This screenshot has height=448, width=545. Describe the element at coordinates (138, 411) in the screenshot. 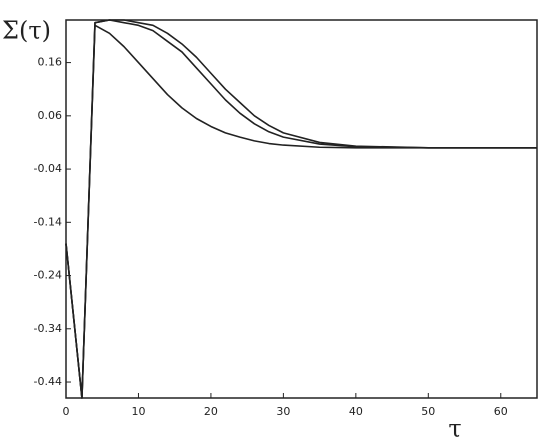

I see `x-tick-label: 10` at that location.